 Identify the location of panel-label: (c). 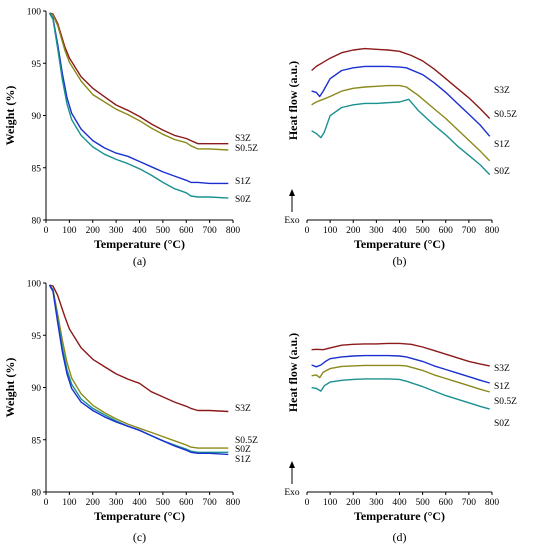
(139, 537).